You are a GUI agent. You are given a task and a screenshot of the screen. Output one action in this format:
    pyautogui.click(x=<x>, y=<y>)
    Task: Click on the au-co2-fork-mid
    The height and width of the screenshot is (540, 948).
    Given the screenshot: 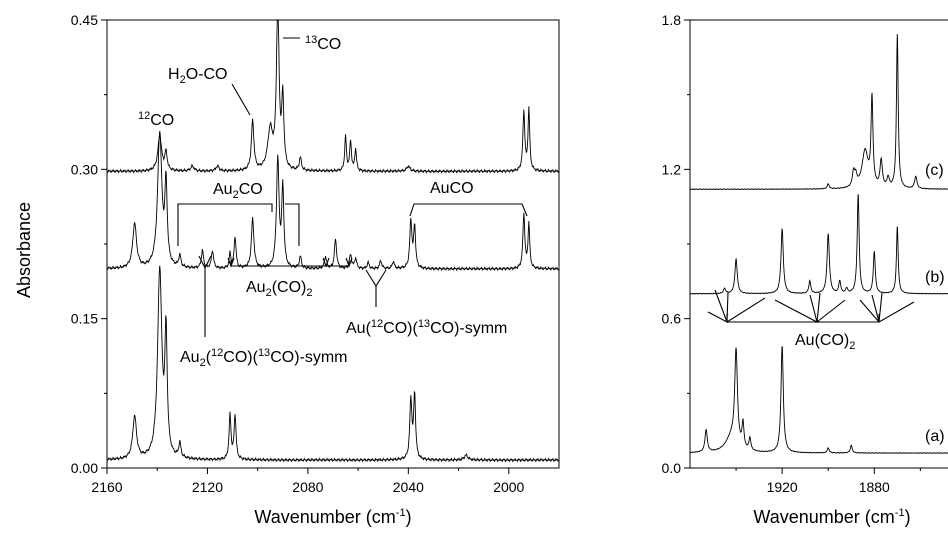 What is the action you would take?
    pyautogui.click(x=810, y=308)
    